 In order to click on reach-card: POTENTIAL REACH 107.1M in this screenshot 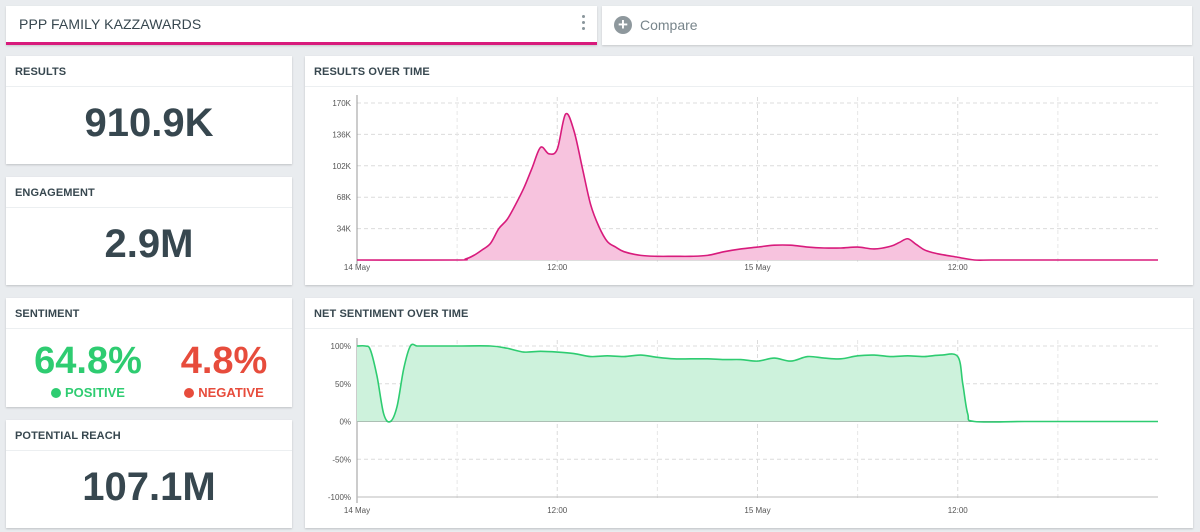, I will do `click(149, 474)`.